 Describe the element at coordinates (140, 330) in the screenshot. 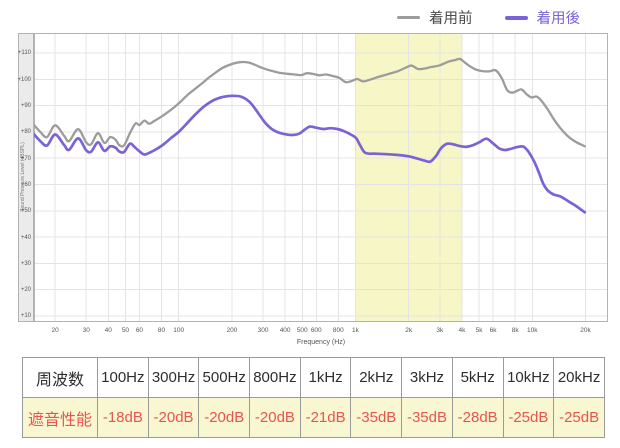

I see `x-tick-label: 60` at that location.